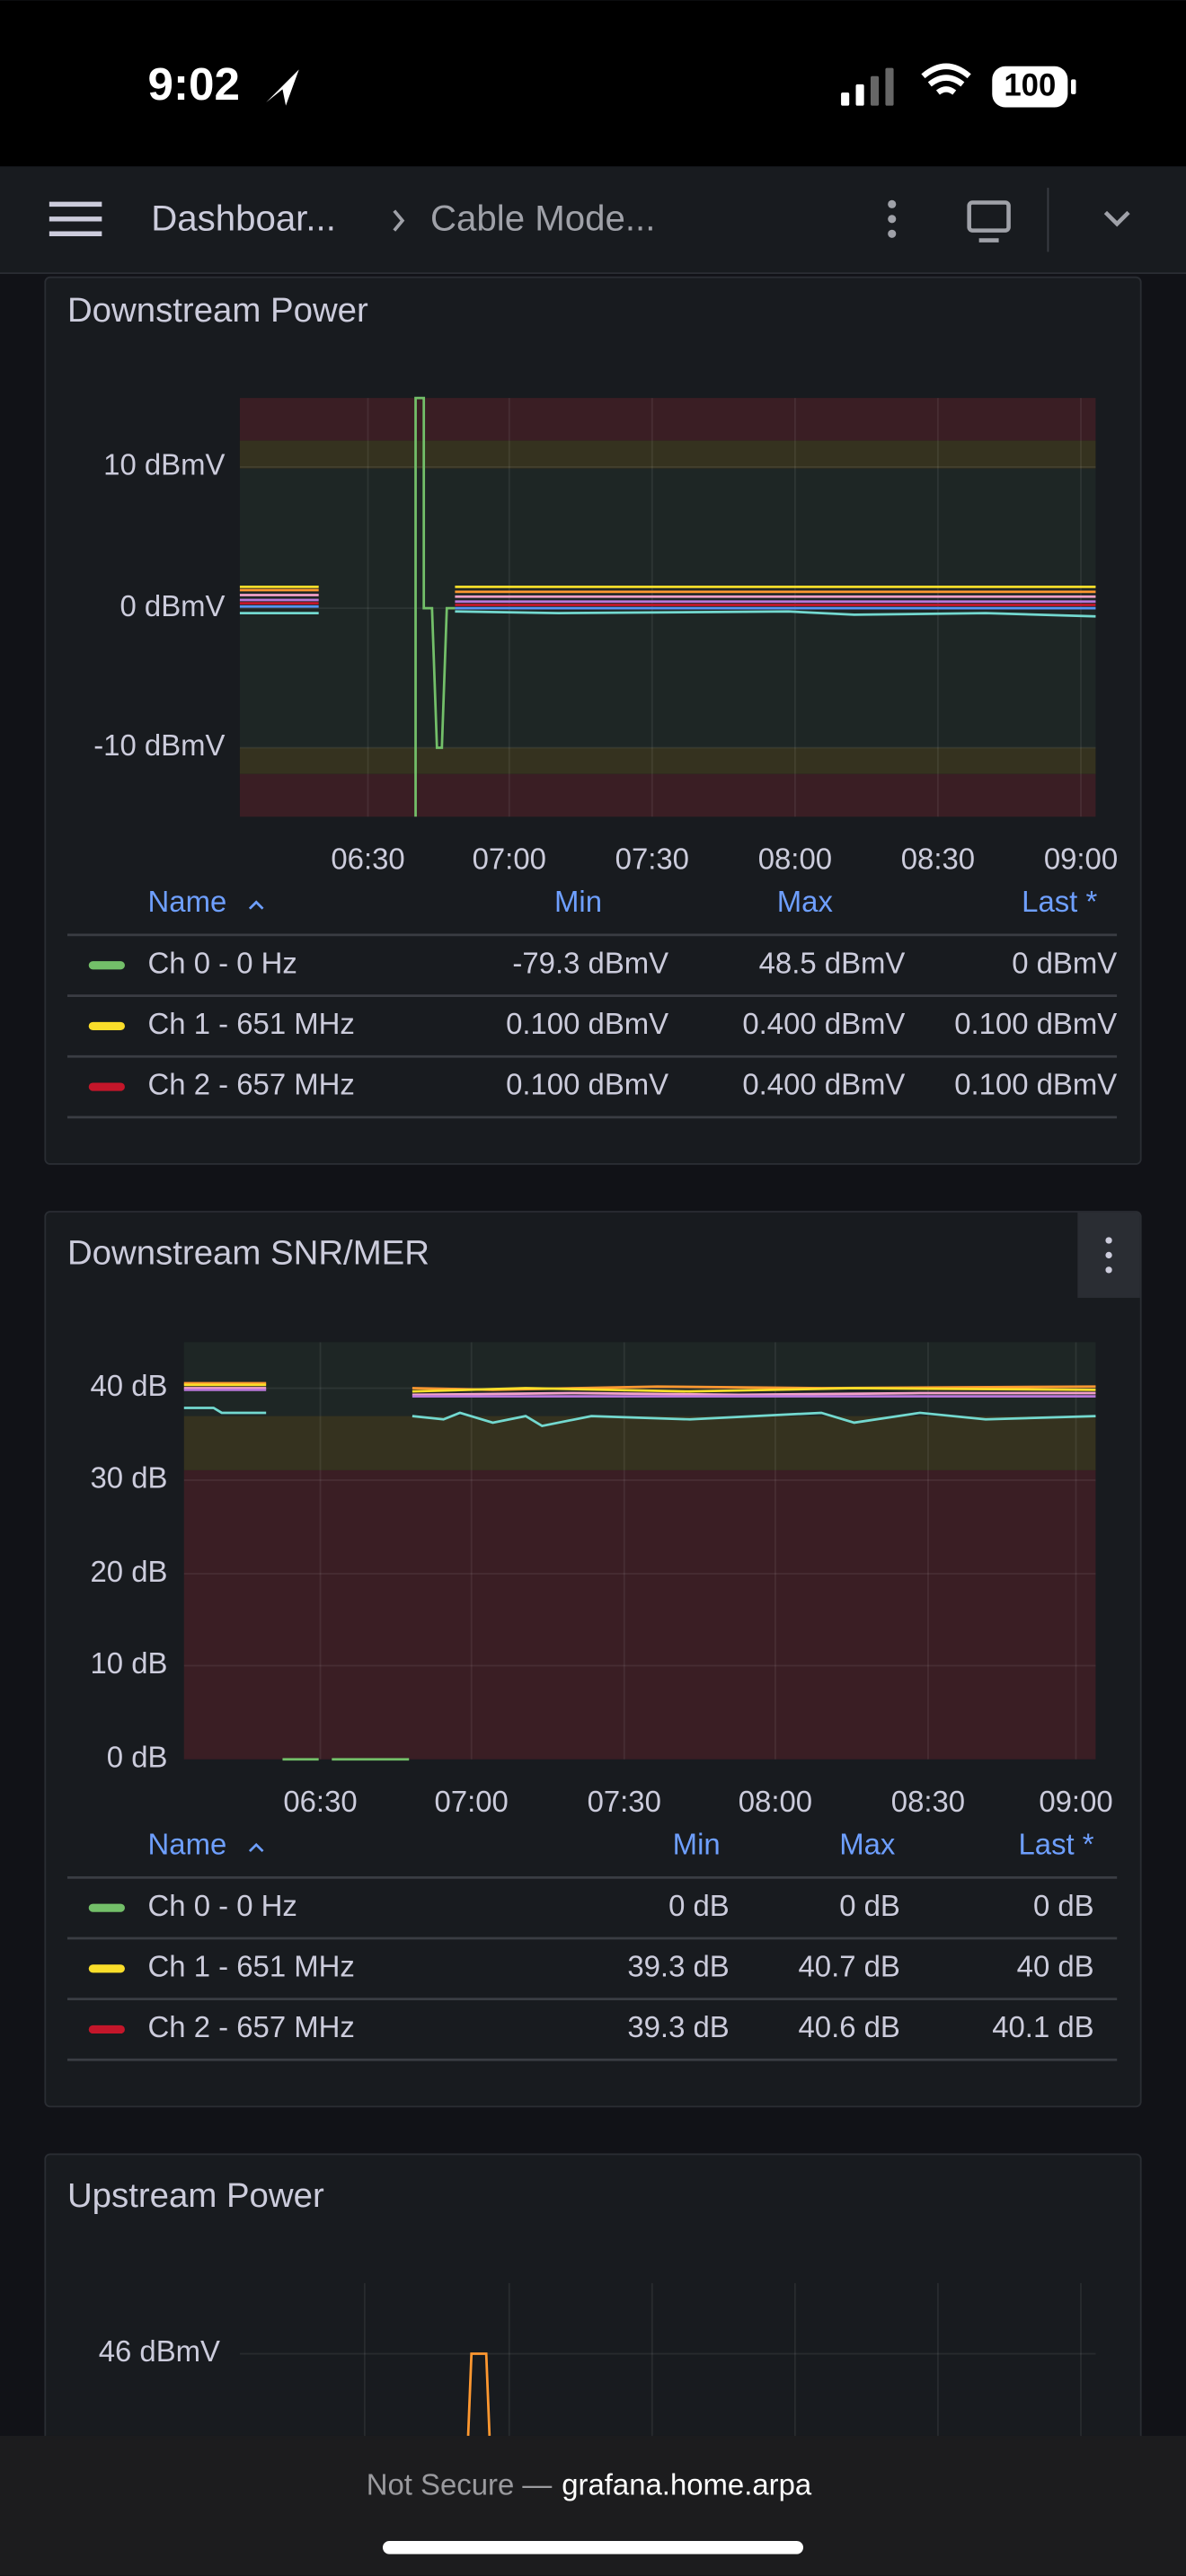 Image resolution: width=1186 pixels, height=2576 pixels. I want to click on kiosk-button, so click(989, 221).